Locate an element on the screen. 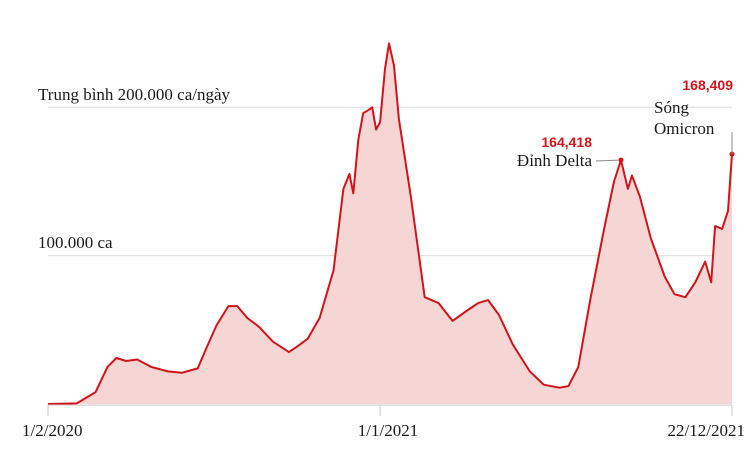  omicron-value: 168,409 is located at coordinates (707, 85).